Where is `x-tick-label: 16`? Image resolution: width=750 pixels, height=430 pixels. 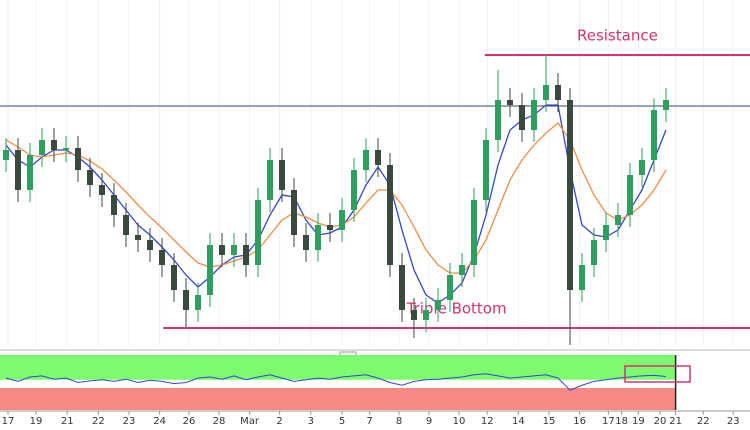
x-tick-label: 16 is located at coordinates (579, 421).